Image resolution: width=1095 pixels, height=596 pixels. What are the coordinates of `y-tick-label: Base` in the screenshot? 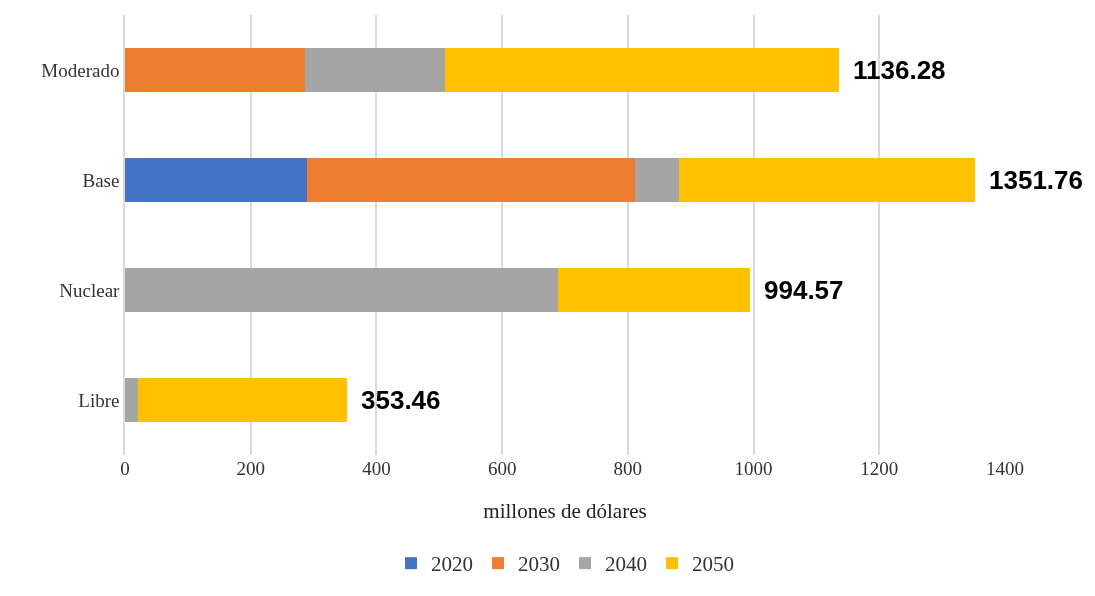 It's located at (101, 180).